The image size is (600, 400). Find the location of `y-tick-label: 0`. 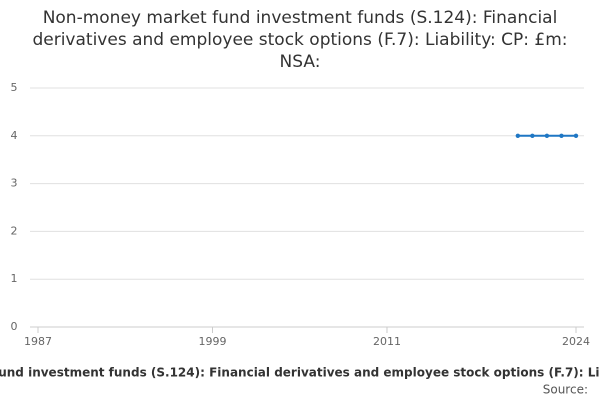

y-tick-label: 0 is located at coordinates (14, 326).